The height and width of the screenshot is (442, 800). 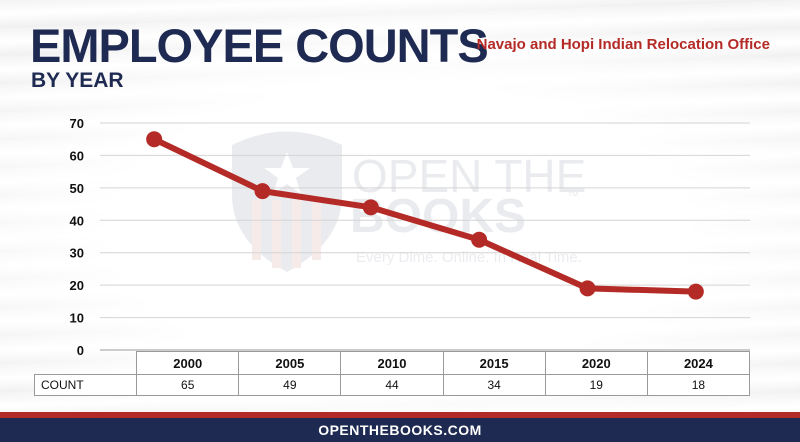 I want to click on table-cell-value: 44, so click(x=392, y=385).